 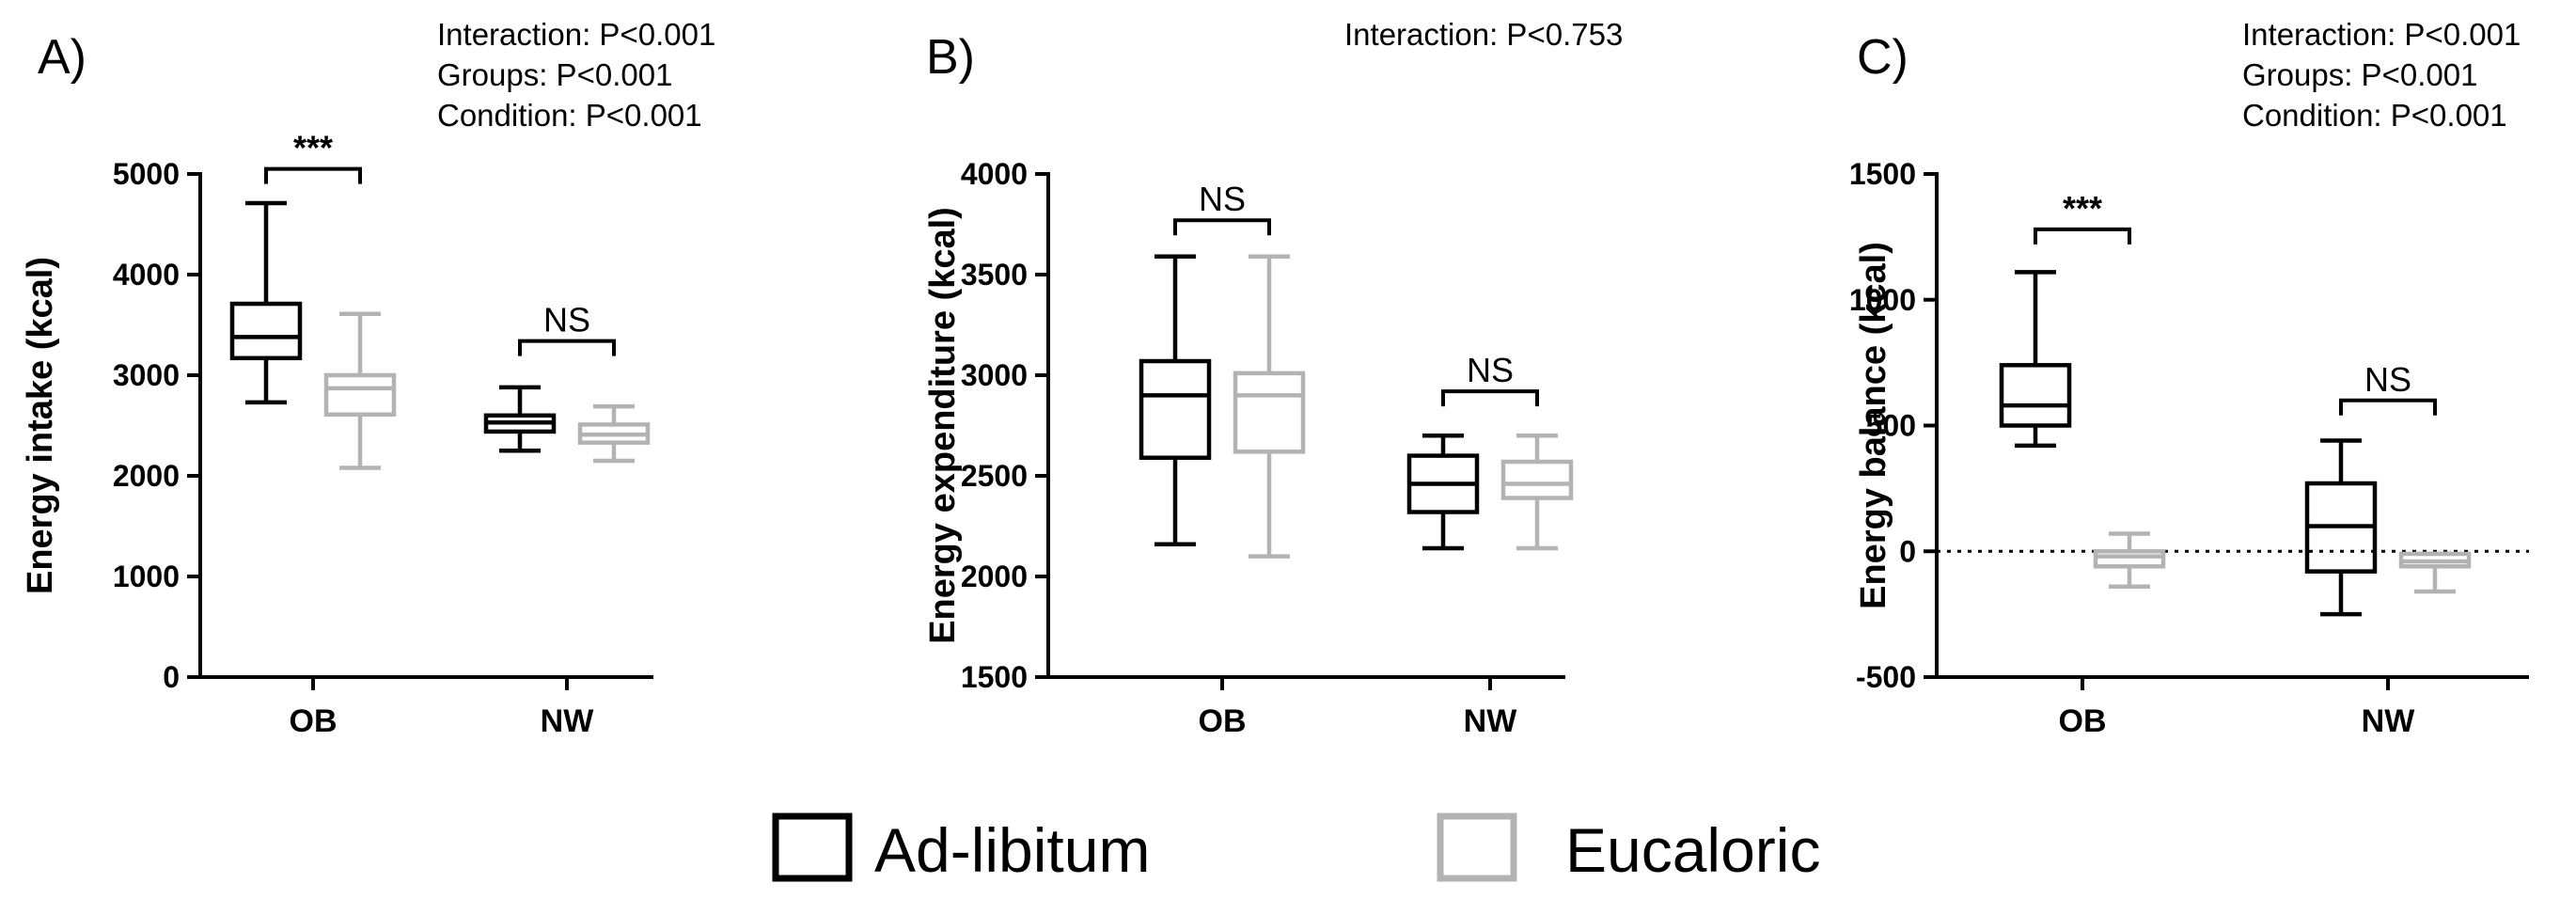 I want to click on panel-label: B), so click(x=951, y=57).